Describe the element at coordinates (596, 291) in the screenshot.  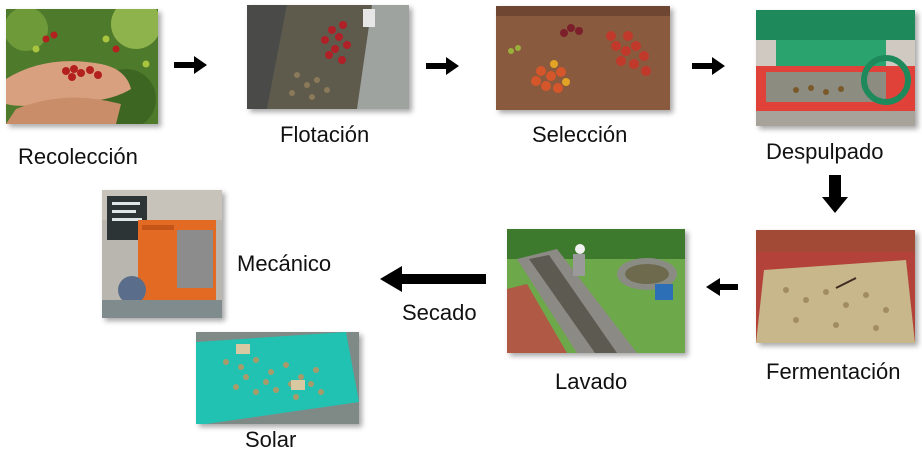
I see `washing-photo` at that location.